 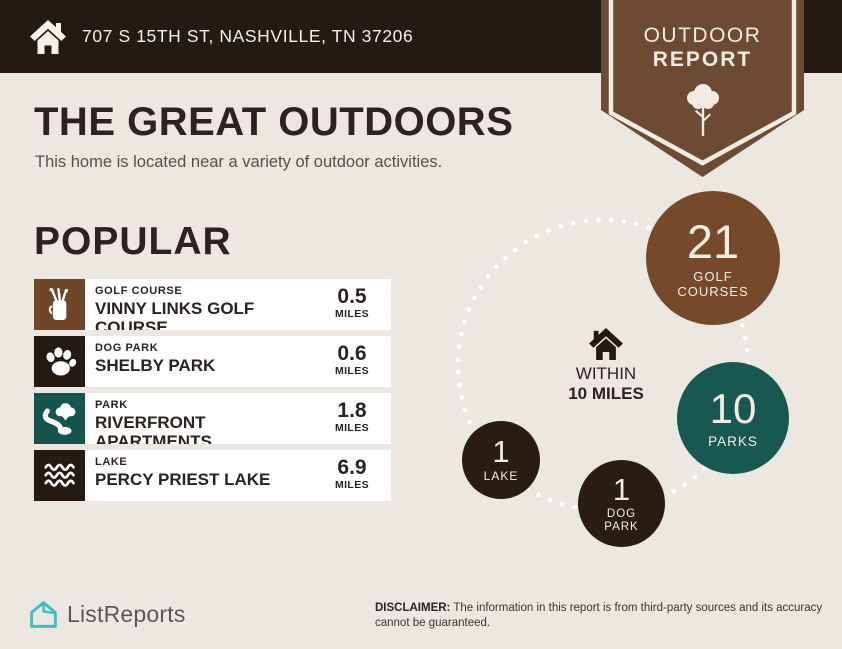 What do you see at coordinates (733, 408) in the screenshot?
I see `stat-count: 10` at bounding box center [733, 408].